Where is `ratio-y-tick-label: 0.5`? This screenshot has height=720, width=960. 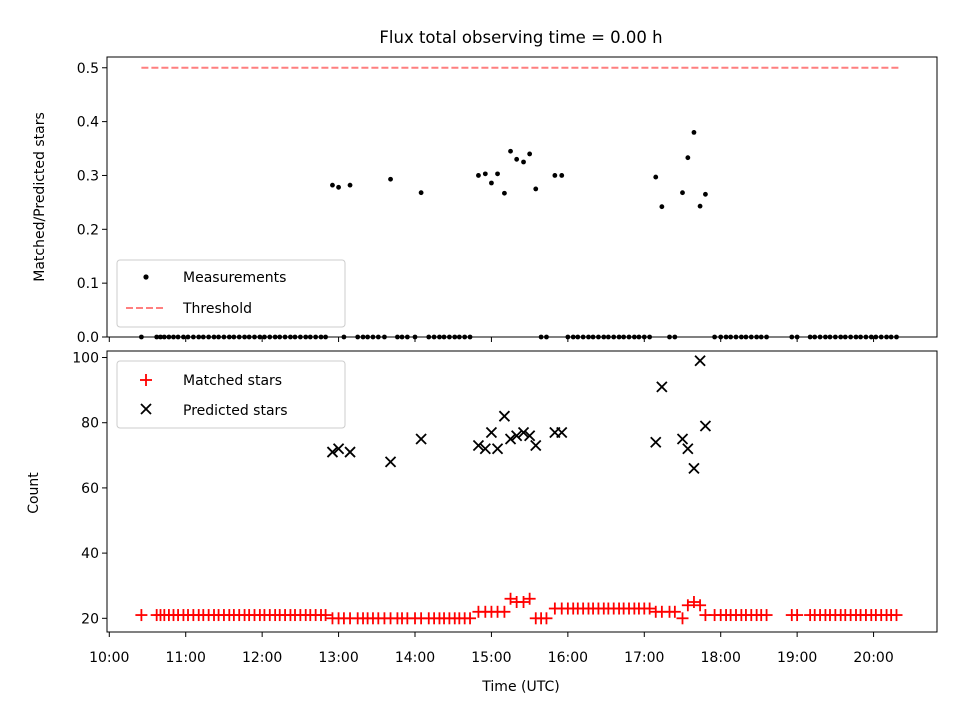
ratio-y-tick-label: 0.5 is located at coordinates (88, 69).